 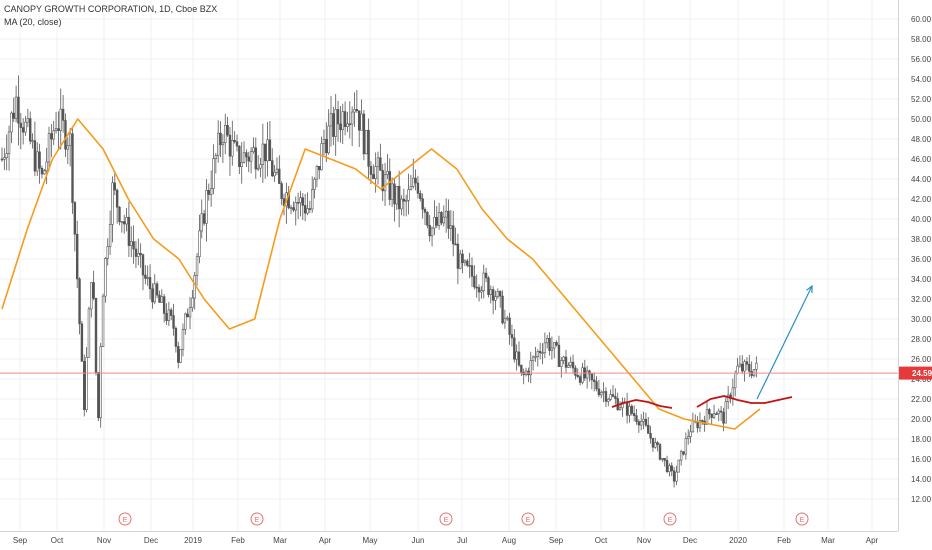 What do you see at coordinates (111, 9) in the screenshot?
I see `chart-title: CANOPY GROWTH CORPORATION, 1D, Cboe BZX` at bounding box center [111, 9].